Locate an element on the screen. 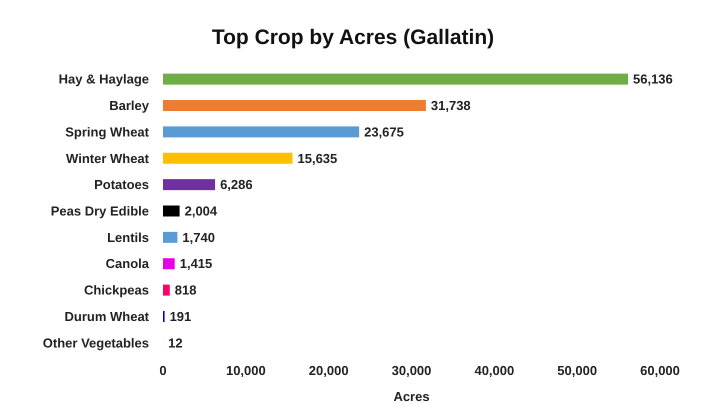  y-tick-label: Lentils is located at coordinates (128, 237).